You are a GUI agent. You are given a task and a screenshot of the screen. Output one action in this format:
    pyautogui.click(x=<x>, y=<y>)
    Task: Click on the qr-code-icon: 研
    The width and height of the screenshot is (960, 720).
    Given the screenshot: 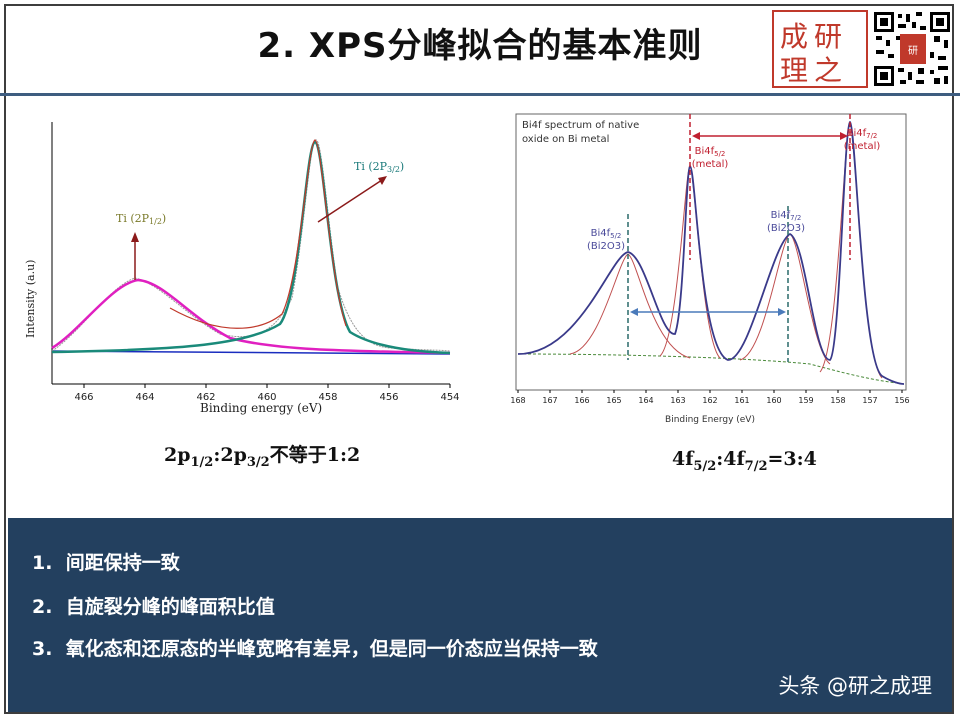 What is the action you would take?
    pyautogui.click(x=912, y=49)
    